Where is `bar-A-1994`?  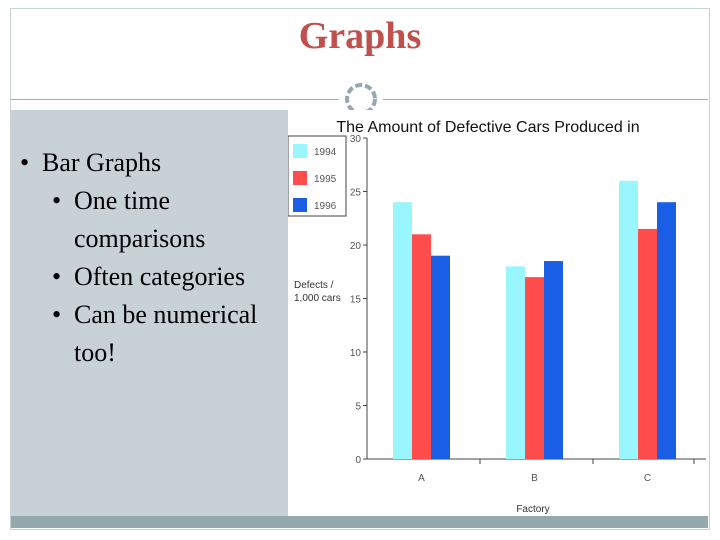
bar-A-1994 is located at coordinates (402, 330).